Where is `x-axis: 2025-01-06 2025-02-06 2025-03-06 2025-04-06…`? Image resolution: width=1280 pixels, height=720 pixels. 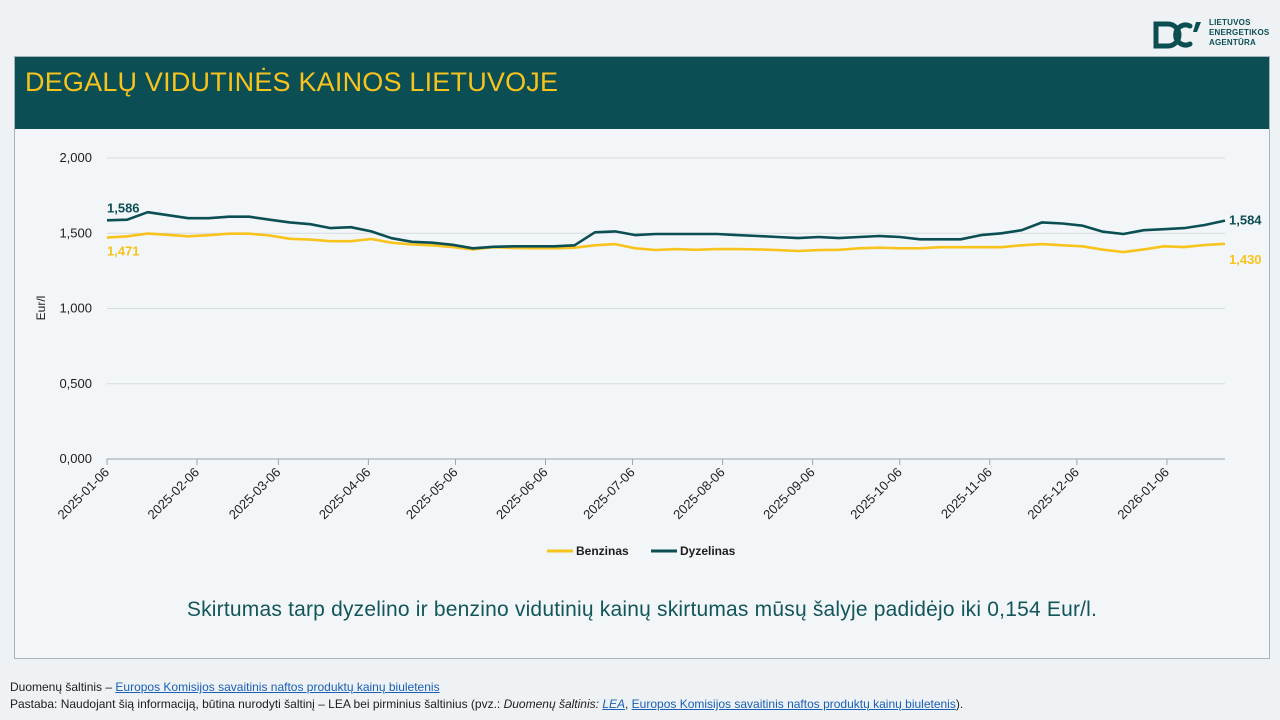 x-axis: 2025-01-06 2025-02-06 2025-03-06 2025-04-06… is located at coordinates (613, 490).